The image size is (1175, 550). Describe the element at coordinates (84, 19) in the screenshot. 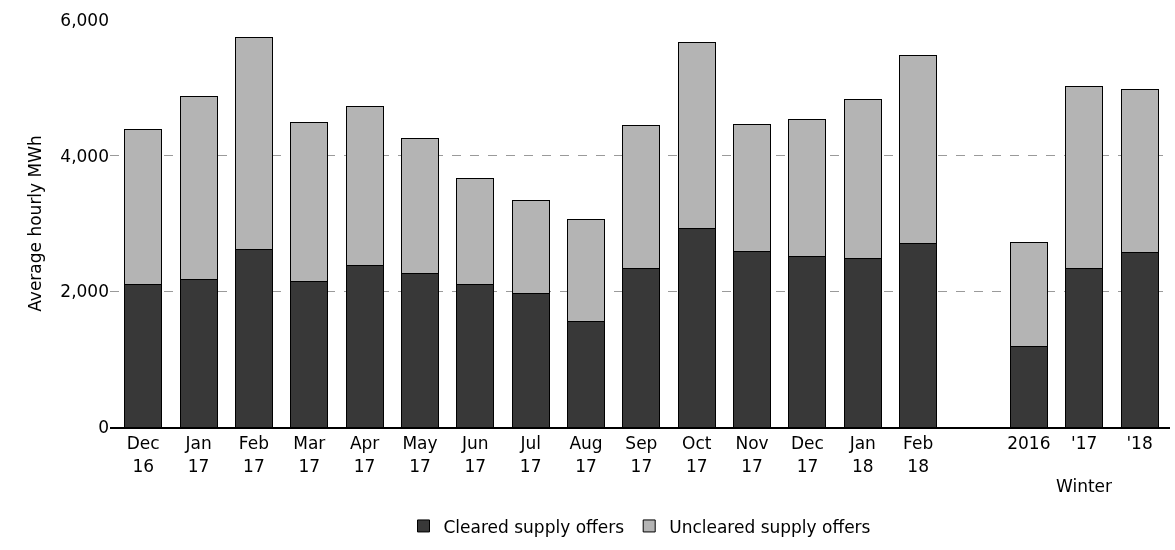

I see `y-tick-label: 6,000` at that location.